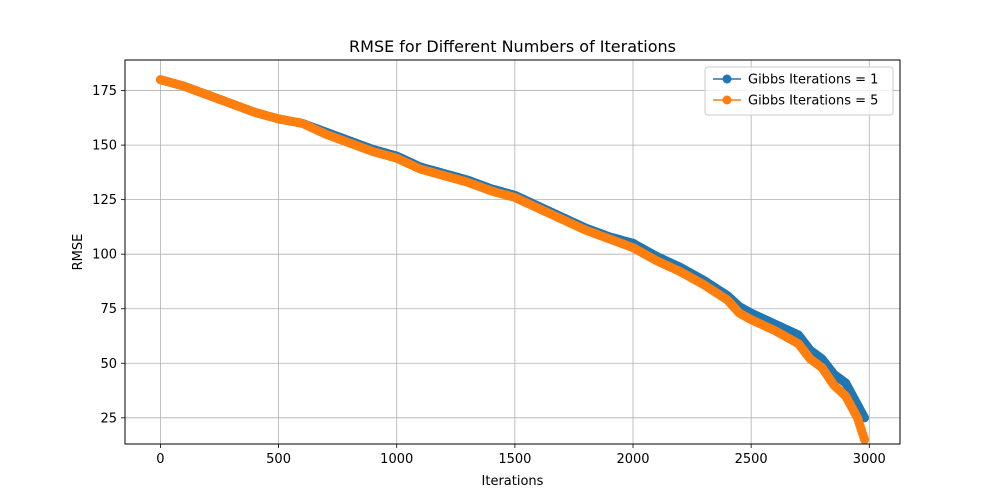  Describe the element at coordinates (813, 80) in the screenshot. I see `legend-label: Gibbs Iterations = 1` at that location.